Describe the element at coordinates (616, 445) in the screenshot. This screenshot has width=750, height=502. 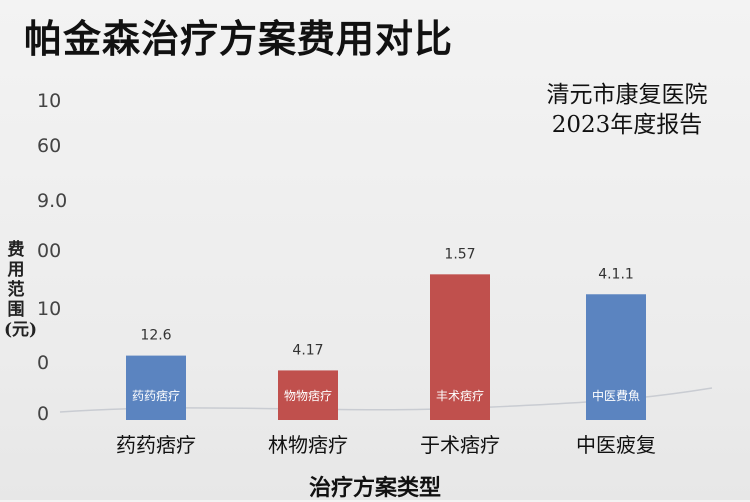
I see `x-tick-label: 中医疲复` at that location.